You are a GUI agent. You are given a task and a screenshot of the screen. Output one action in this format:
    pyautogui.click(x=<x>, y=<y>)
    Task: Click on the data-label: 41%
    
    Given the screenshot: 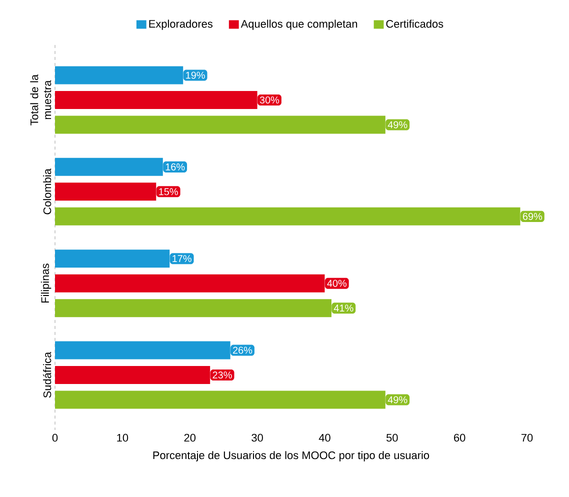 What is the action you would take?
    pyautogui.click(x=344, y=308)
    